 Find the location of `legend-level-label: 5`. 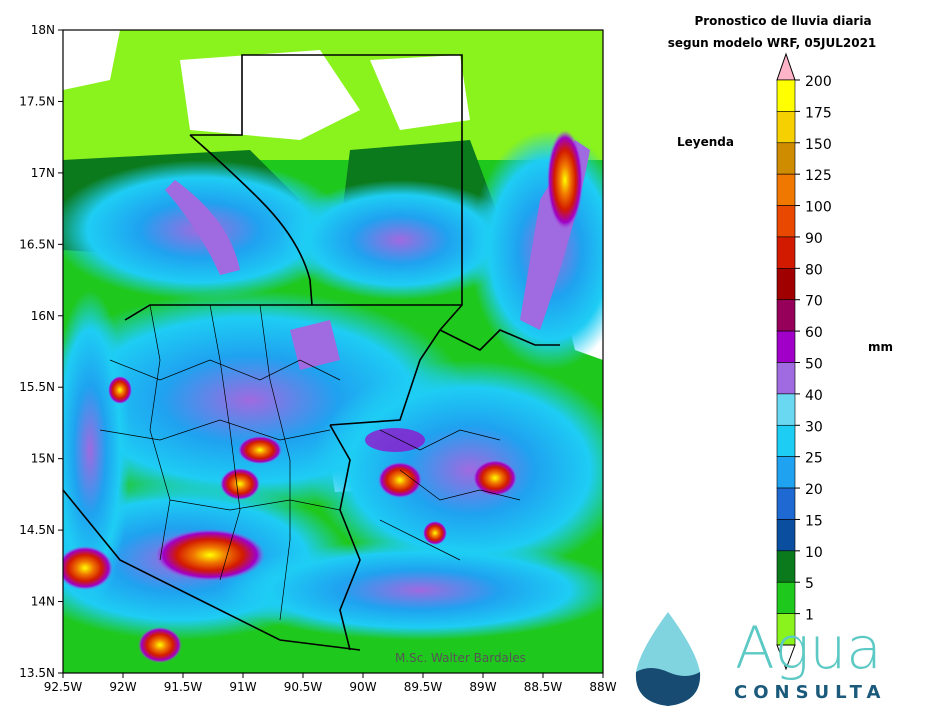

legend-level-label: 5 is located at coordinates (809, 584).